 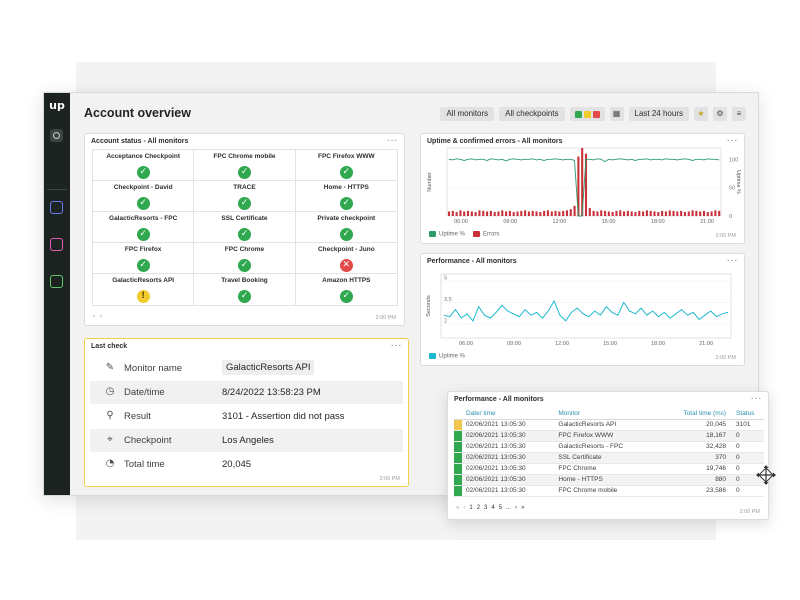 I want to click on pager-last: », so click(x=523, y=508).